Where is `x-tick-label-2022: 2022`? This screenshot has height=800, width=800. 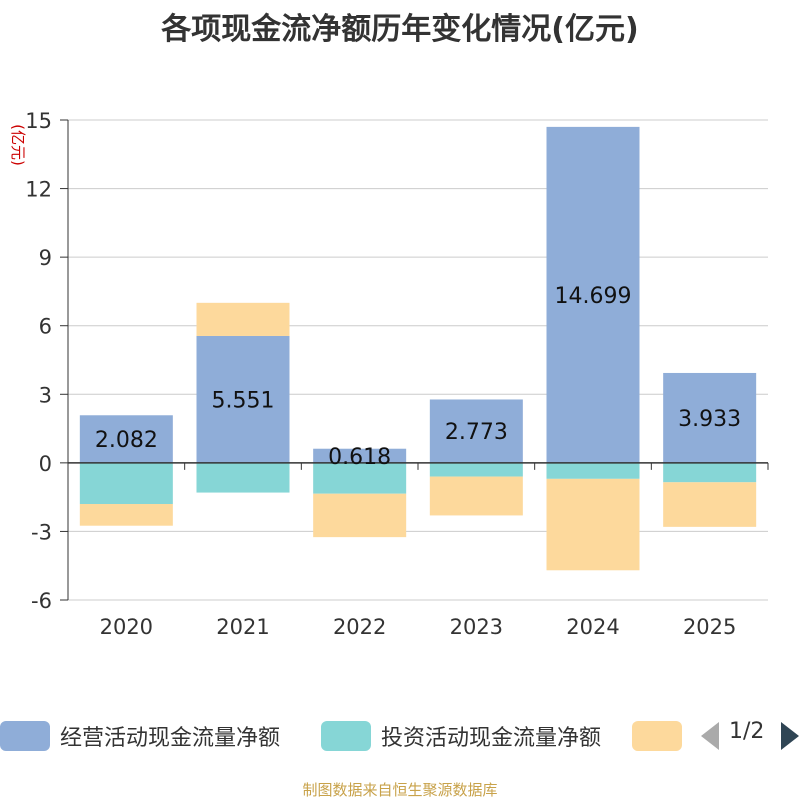 x-tick-label-2022: 2022 is located at coordinates (359, 627).